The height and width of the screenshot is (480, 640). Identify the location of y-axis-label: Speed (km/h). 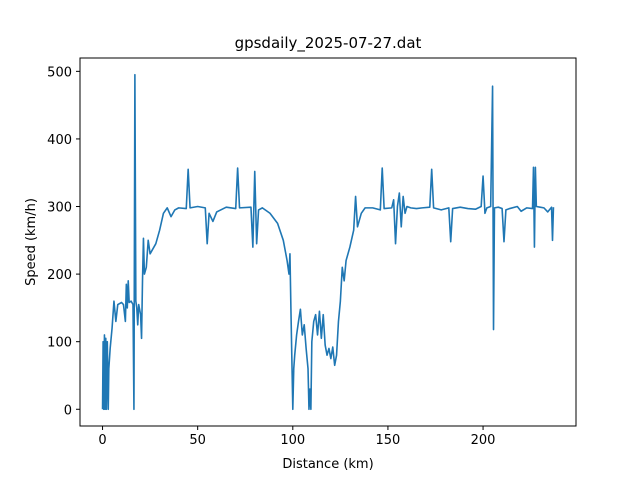
(31, 242).